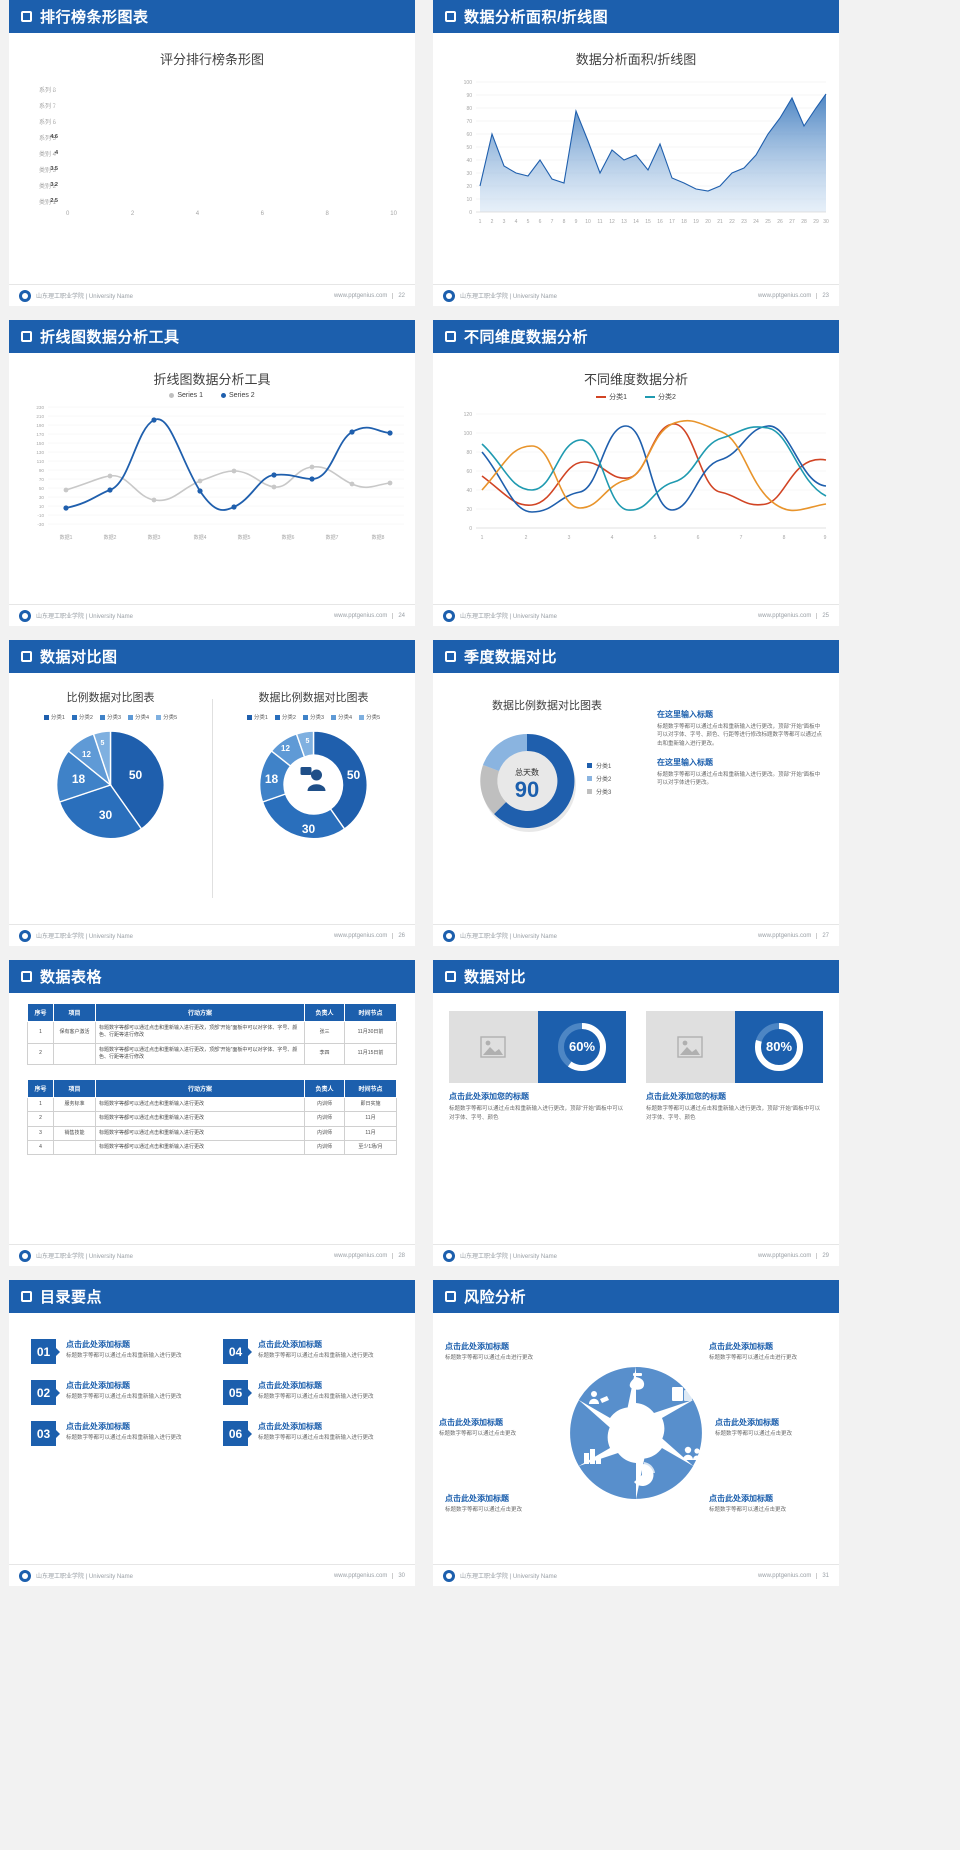 This screenshot has height=1850, width=960. Describe the element at coordinates (469, 109) in the screenshot. I see `svg-text: 80` at that location.